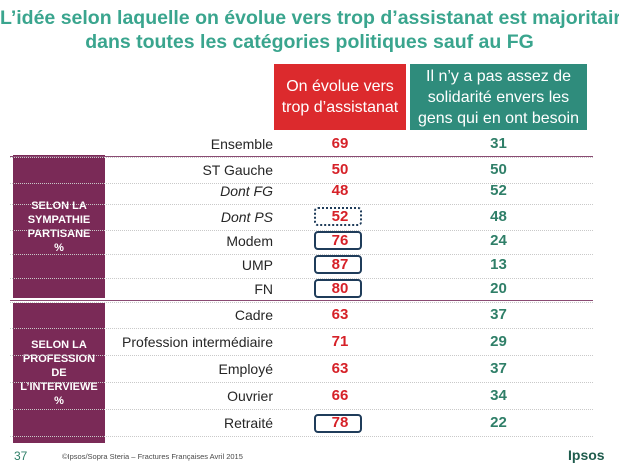 Image resolution: width=619 pixels, height=466 pixels. What do you see at coordinates (301, 289) in the screenshot?
I see `table-row: FN 80 20` at bounding box center [301, 289].